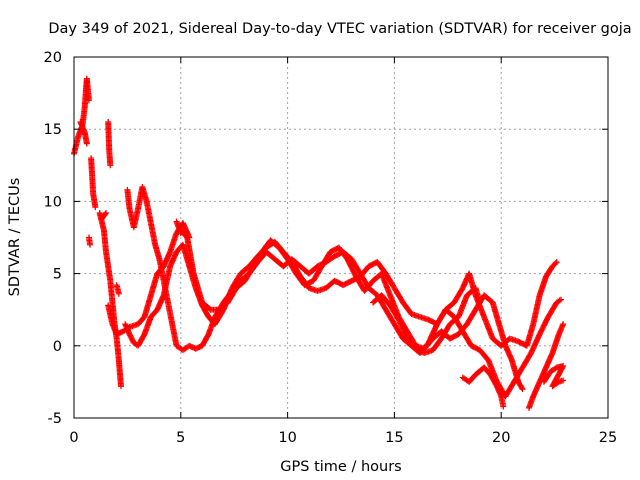 The image size is (640, 480). I want to click on y-tick-label: 15, so click(53, 130).